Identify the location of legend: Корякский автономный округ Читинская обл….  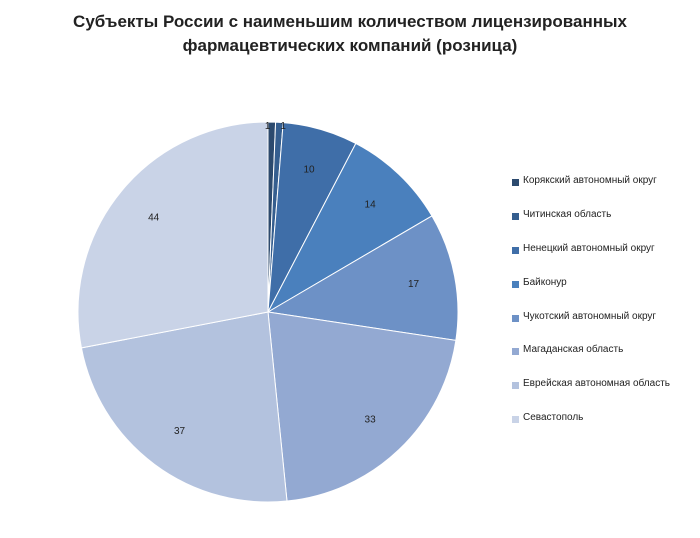
(604, 308).